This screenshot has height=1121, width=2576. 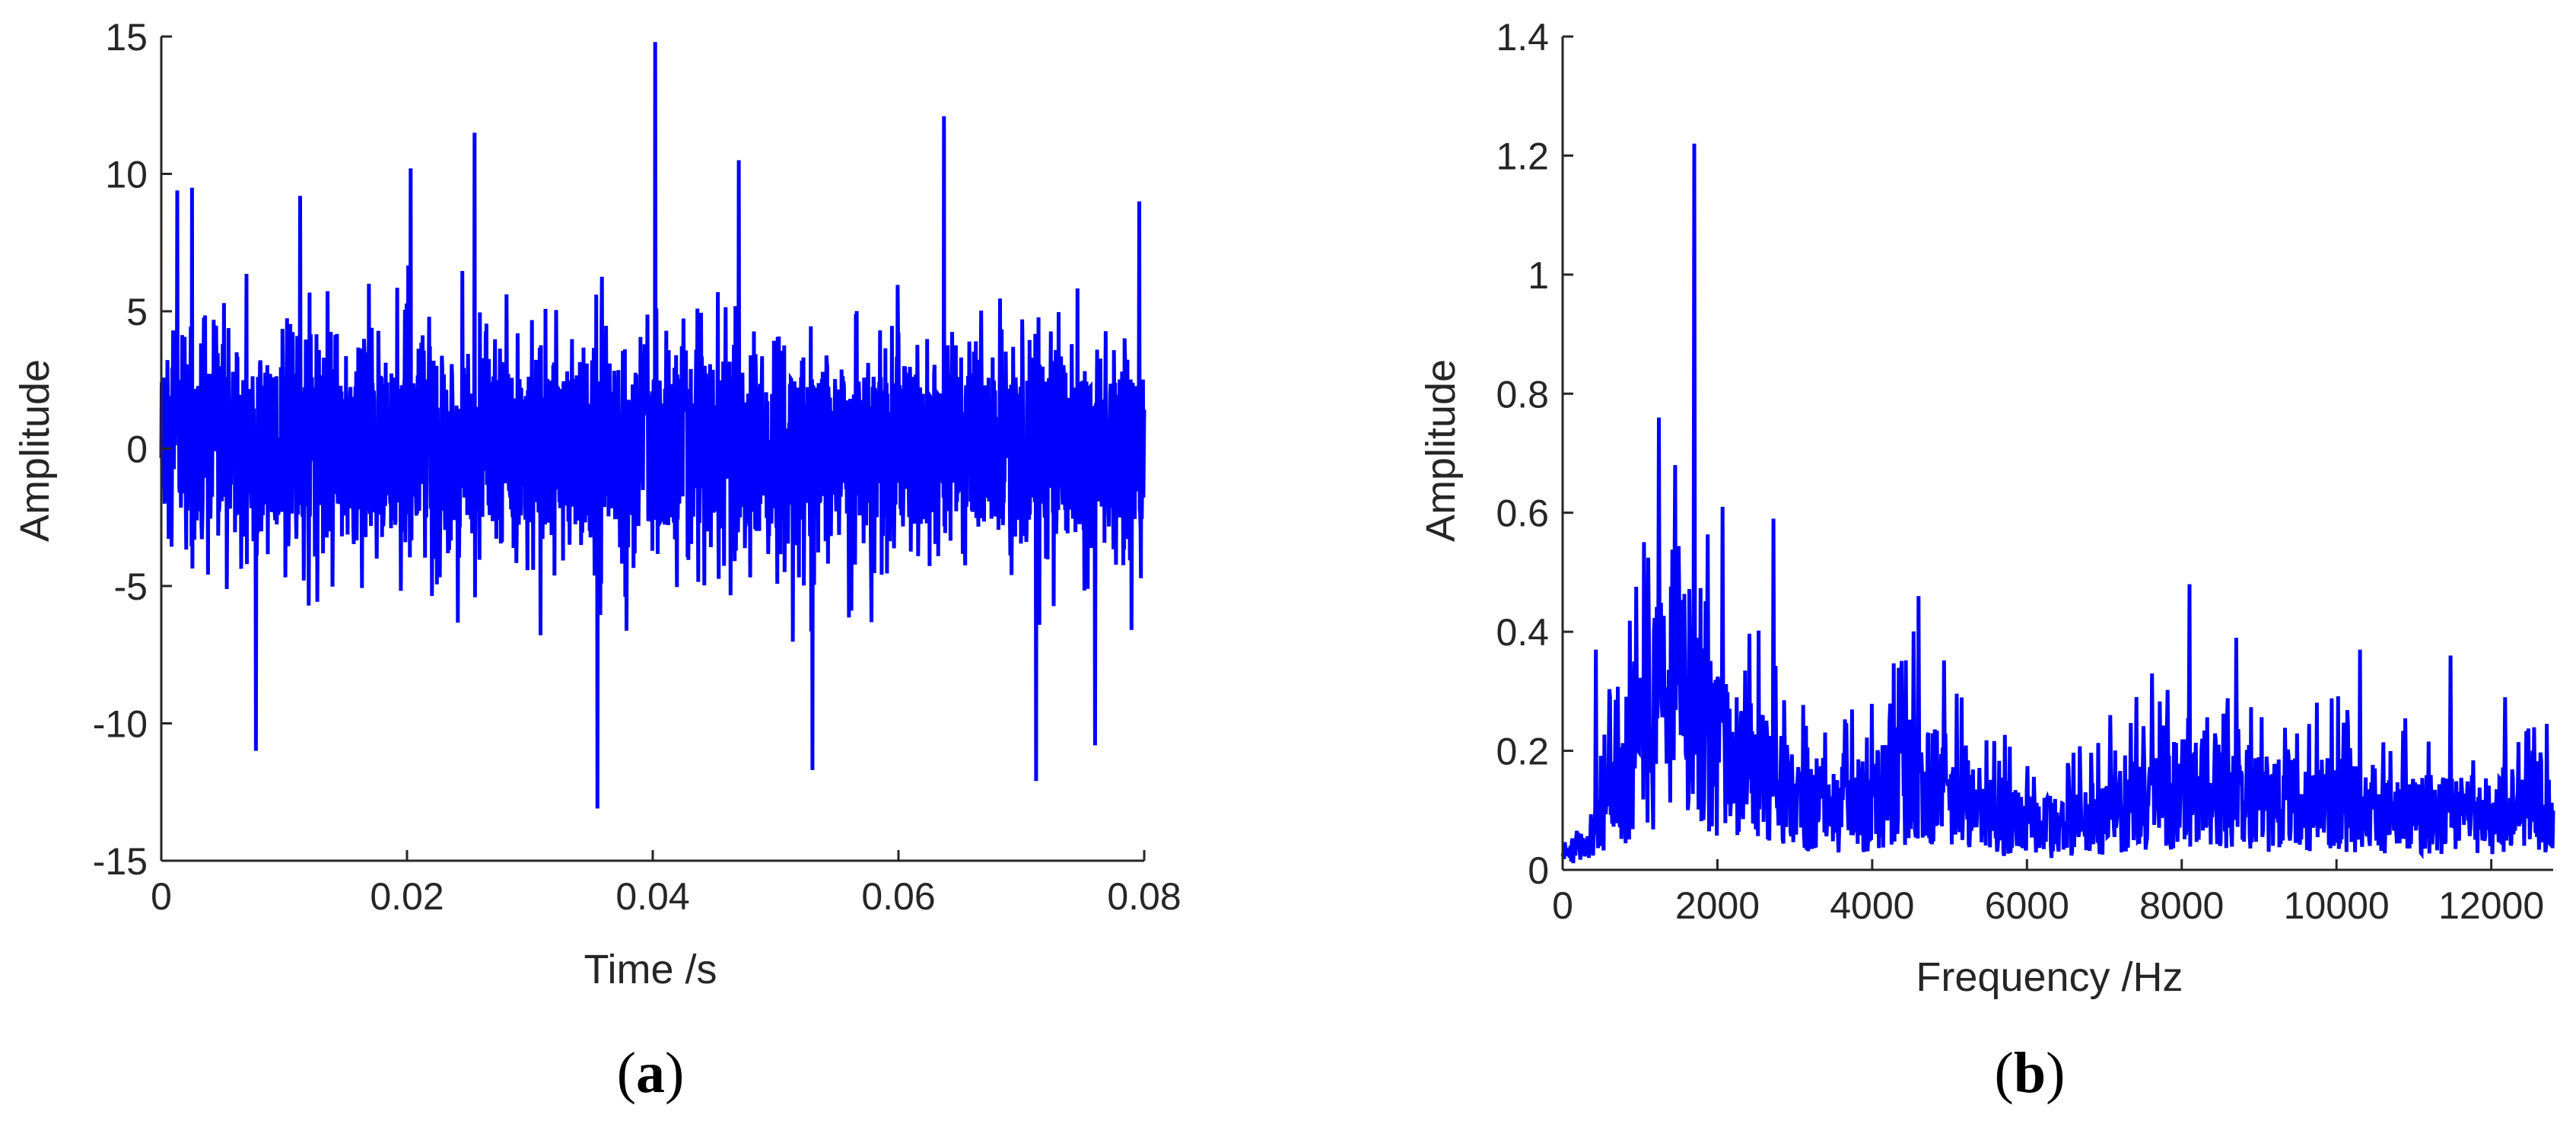 What do you see at coordinates (1523, 156) in the screenshot?
I see `y-tick-label: 1.2` at bounding box center [1523, 156].